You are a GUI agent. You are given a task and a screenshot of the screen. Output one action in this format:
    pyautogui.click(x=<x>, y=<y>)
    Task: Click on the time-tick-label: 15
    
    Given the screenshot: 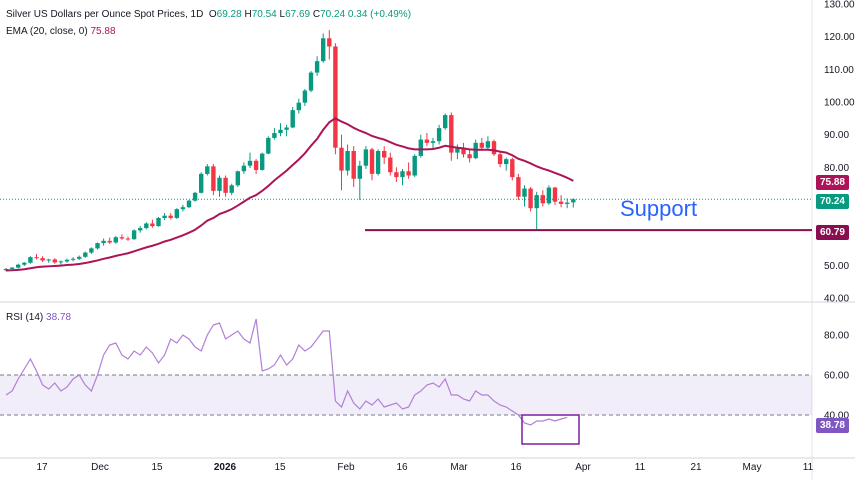 What is the action you would take?
    pyautogui.click(x=280, y=467)
    